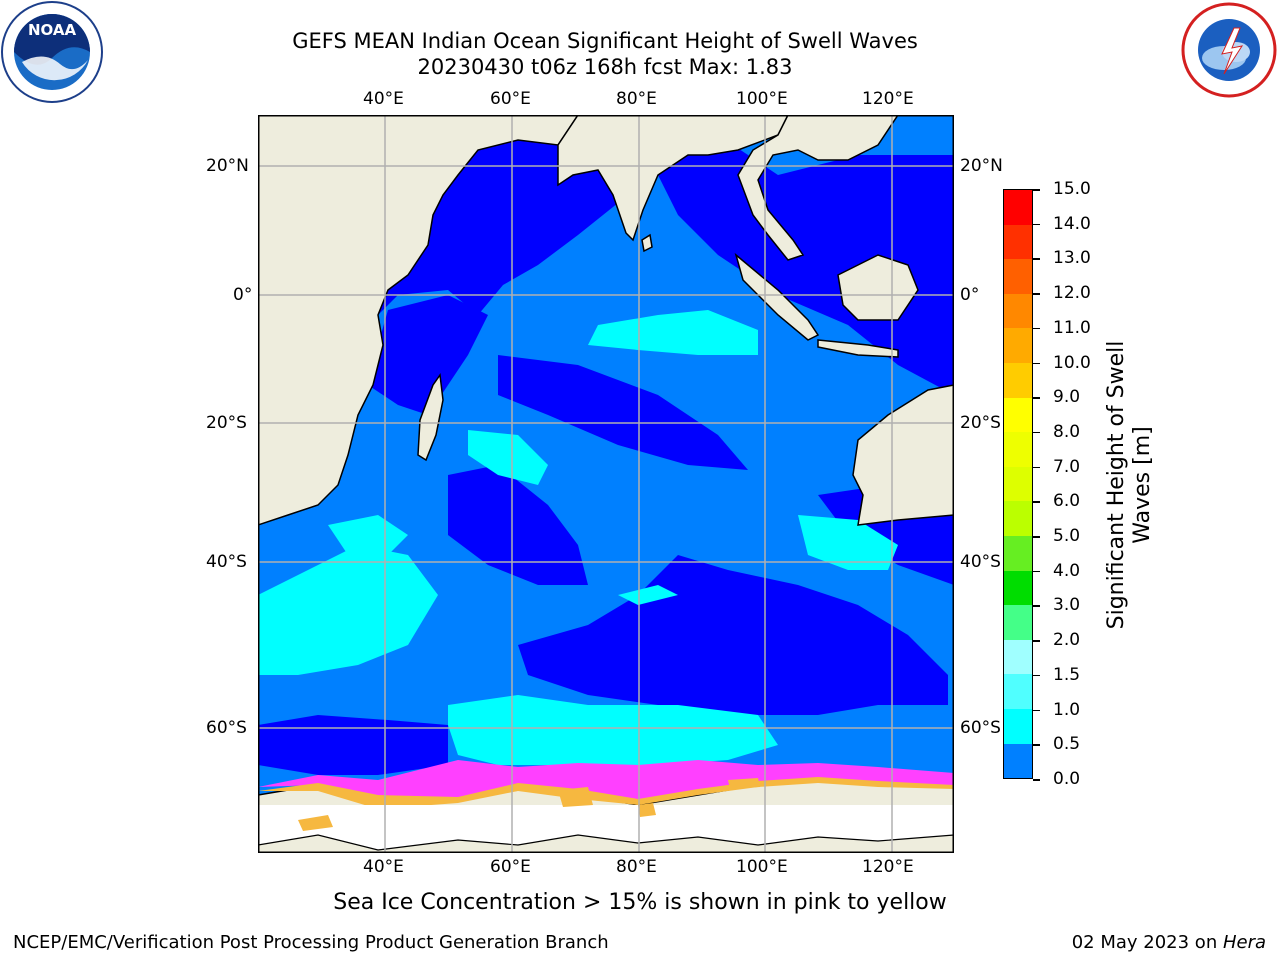 The width and height of the screenshot is (1280, 960). Describe the element at coordinates (1067, 605) in the screenshot. I see `colorbar-tick-label: 3.0` at that location.